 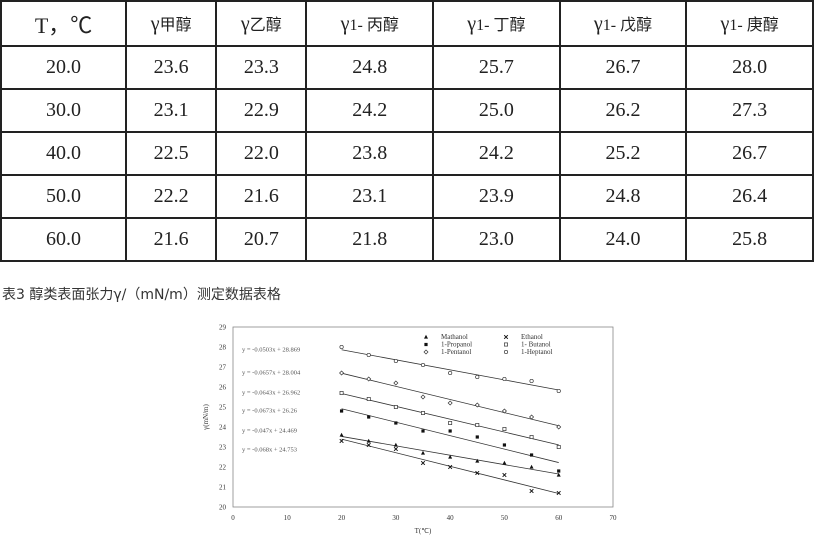 What do you see at coordinates (749, 67) in the screenshot?
I see `table-cell: 28.0` at bounding box center [749, 67].